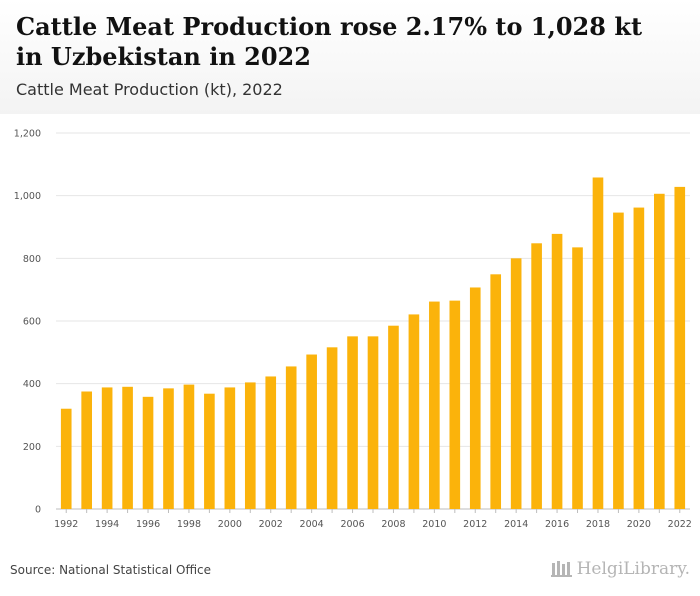  What do you see at coordinates (127, 447) in the screenshot?
I see `bar-1995` at bounding box center [127, 447].